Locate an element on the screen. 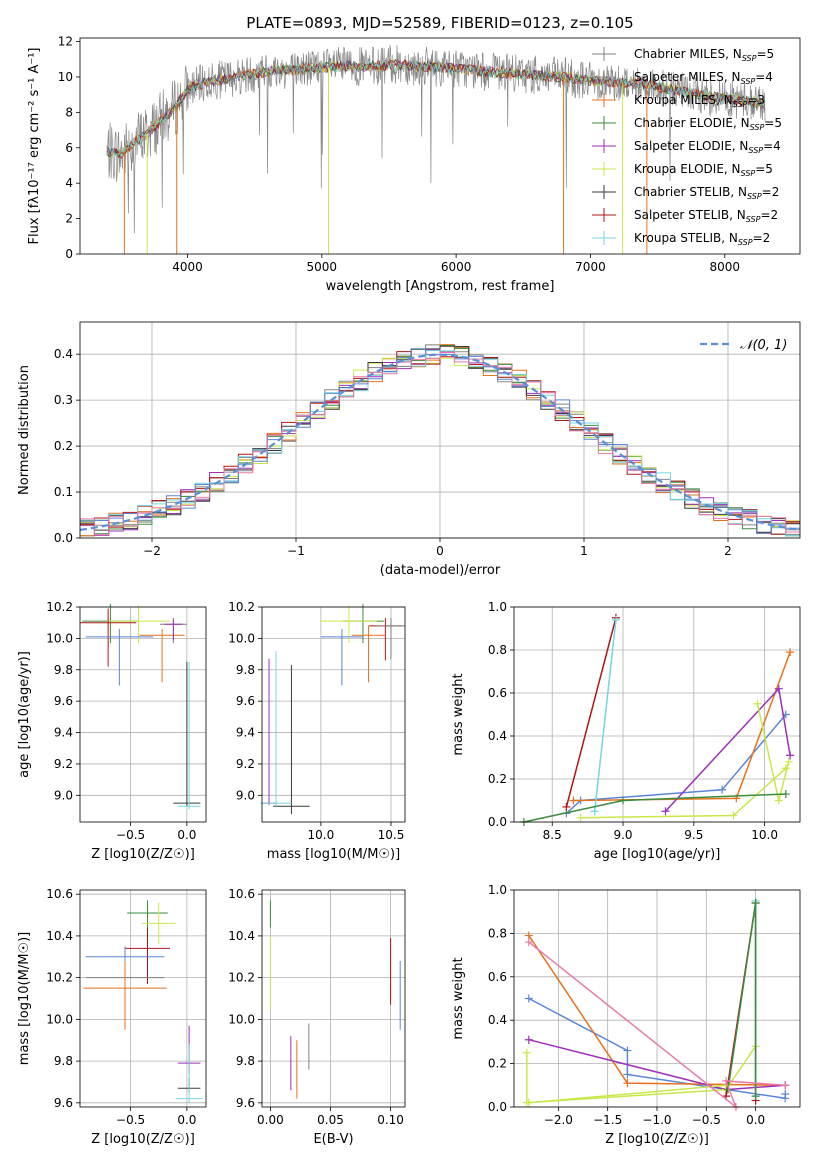 The height and width of the screenshot is (1170, 819). x-tick-label: 10.0 is located at coordinates (321, 835).